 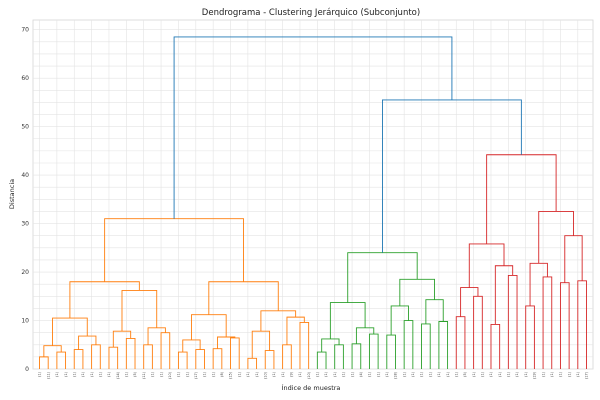 What do you see at coordinates (118, 375) in the screenshot?
I see `x-tick-label: (14)` at bounding box center [118, 375].